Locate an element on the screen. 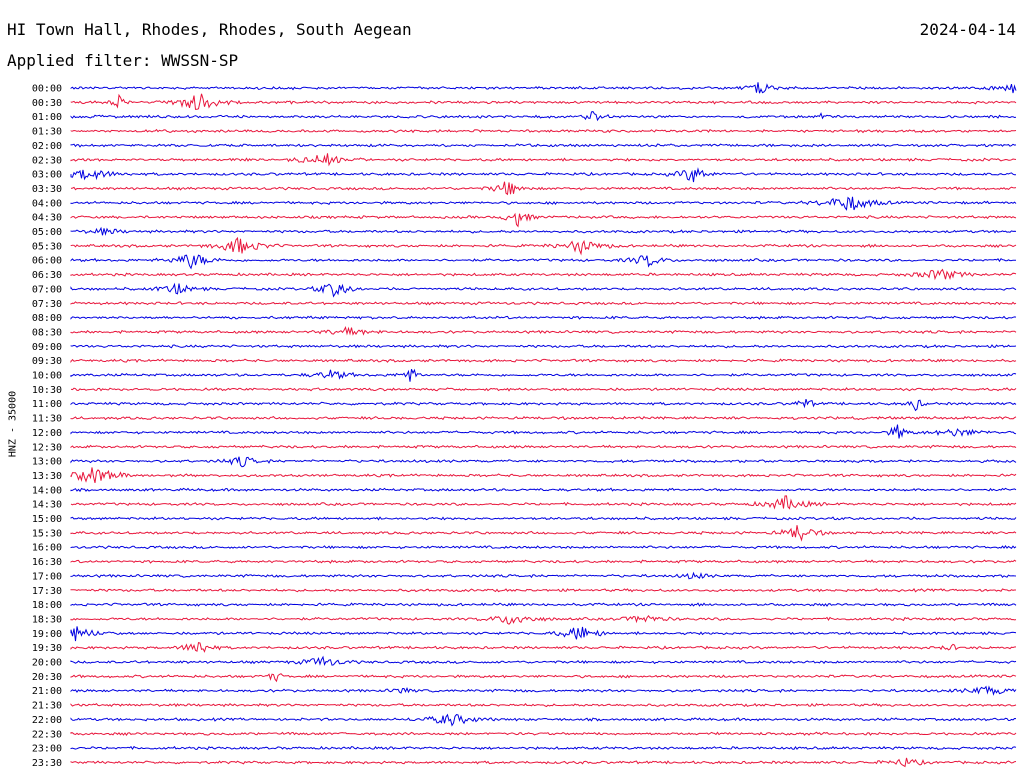 The image size is (1024, 780). row-time-label: 06:30 is located at coordinates (47, 275).